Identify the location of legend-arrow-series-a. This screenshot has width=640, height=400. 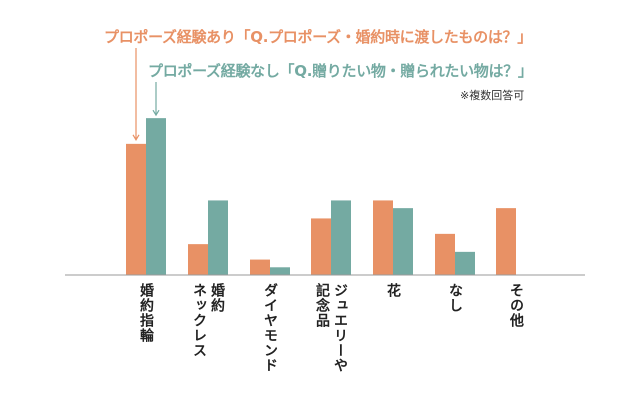
(136, 95).